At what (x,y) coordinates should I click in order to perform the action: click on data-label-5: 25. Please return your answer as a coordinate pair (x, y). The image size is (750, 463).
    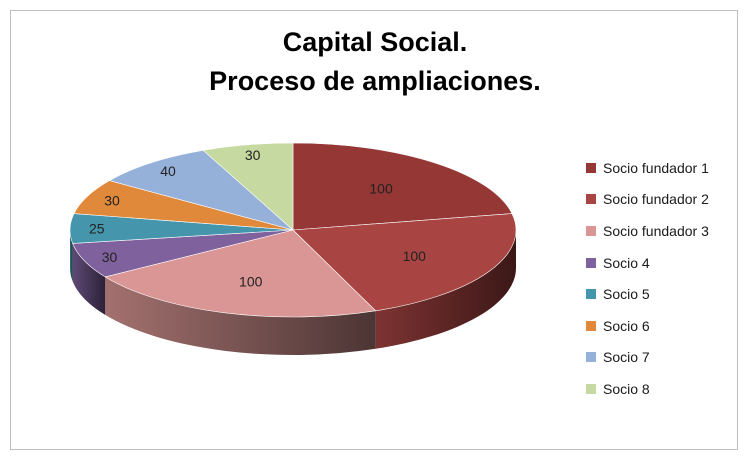
    Looking at the image, I should click on (97, 229).